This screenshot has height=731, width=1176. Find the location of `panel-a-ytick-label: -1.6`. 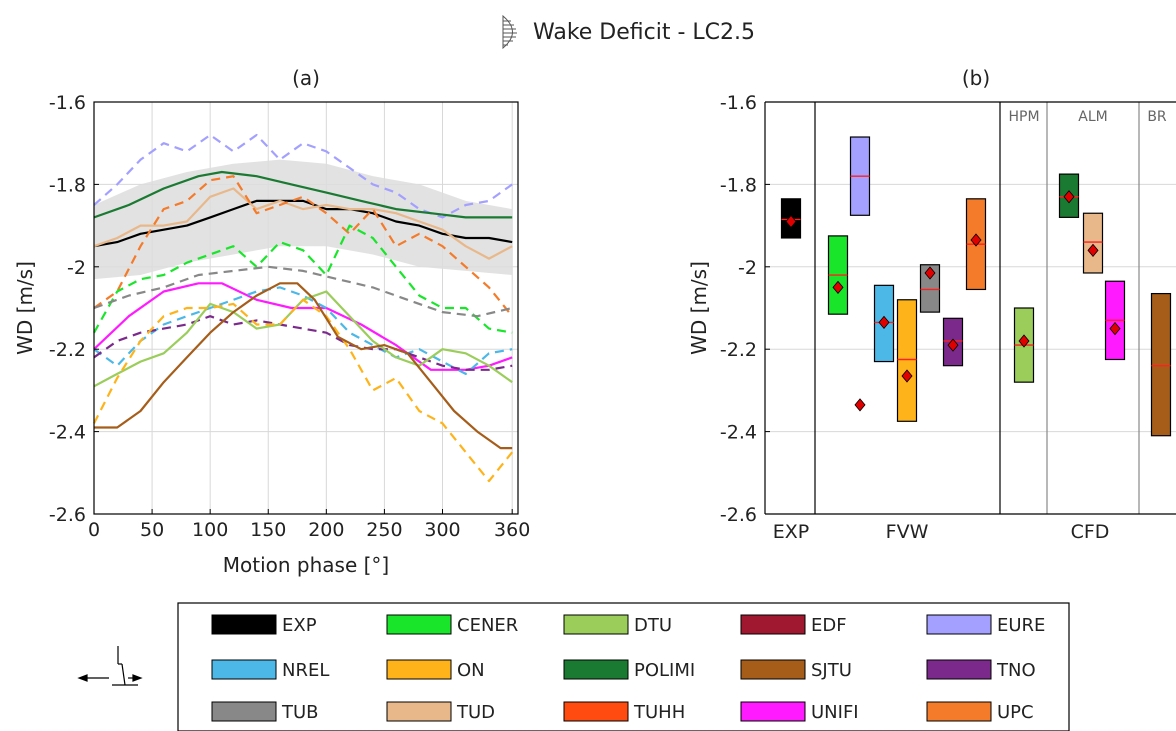

panel-a-ytick-label: -1.6 is located at coordinates (67, 103).